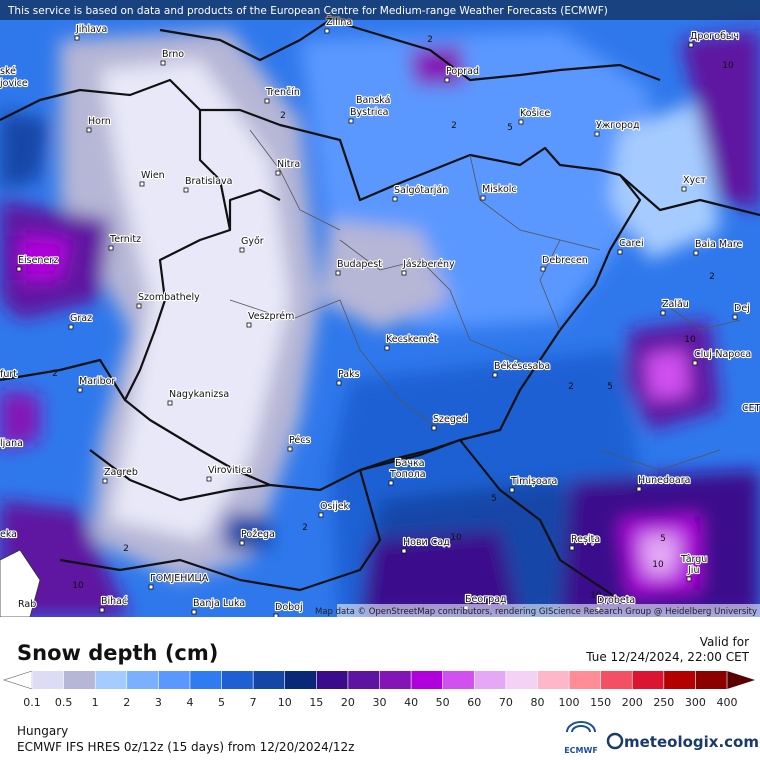 This screenshot has width=760, height=760. I want to click on city-label: Jiu, so click(693, 570).